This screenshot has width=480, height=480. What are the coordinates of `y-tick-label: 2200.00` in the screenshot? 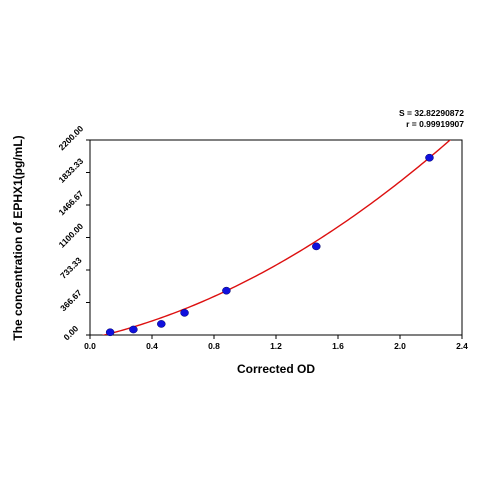 It's located at (70, 137).